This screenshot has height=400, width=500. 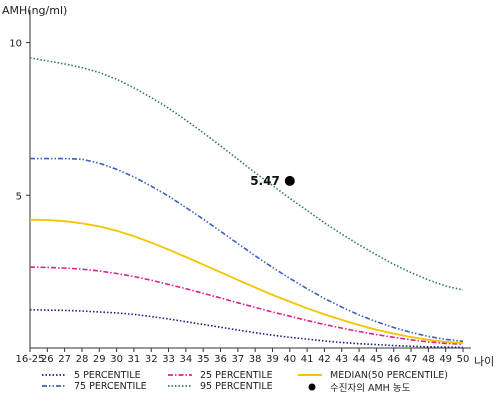 I want to click on x-axis-title: 나이, so click(x=484, y=361).